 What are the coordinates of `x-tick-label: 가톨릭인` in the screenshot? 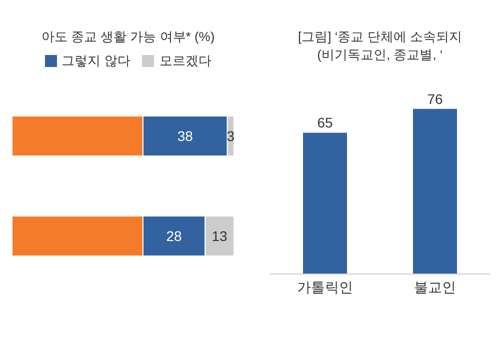 It's located at (325, 286).